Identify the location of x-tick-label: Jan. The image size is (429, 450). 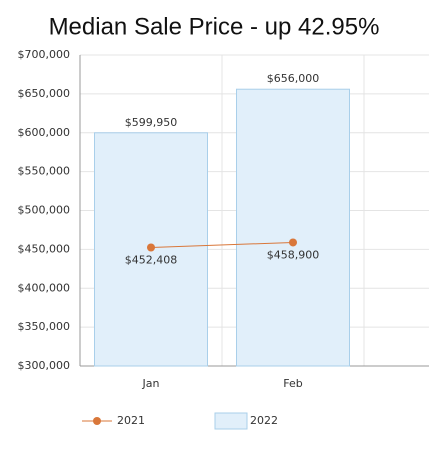
(151, 383).